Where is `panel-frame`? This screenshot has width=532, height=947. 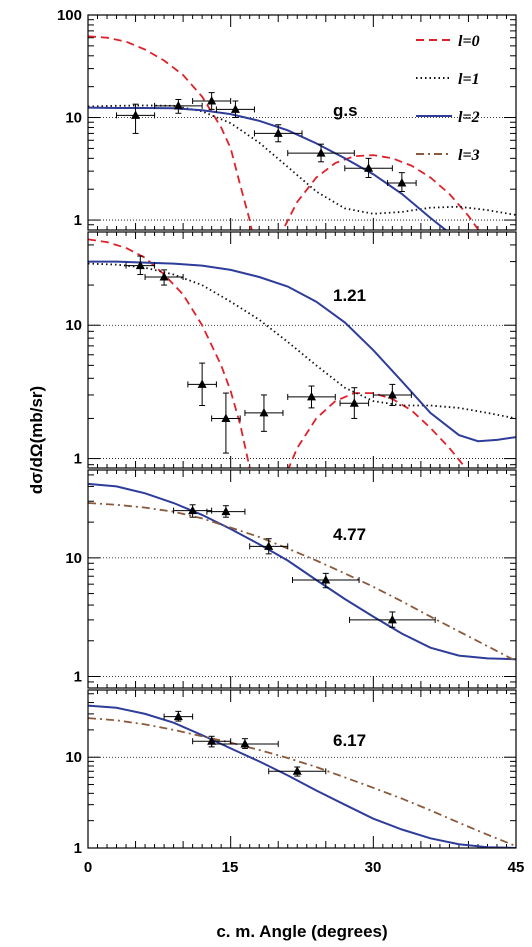
panel-frame is located at coordinates (302, 769).